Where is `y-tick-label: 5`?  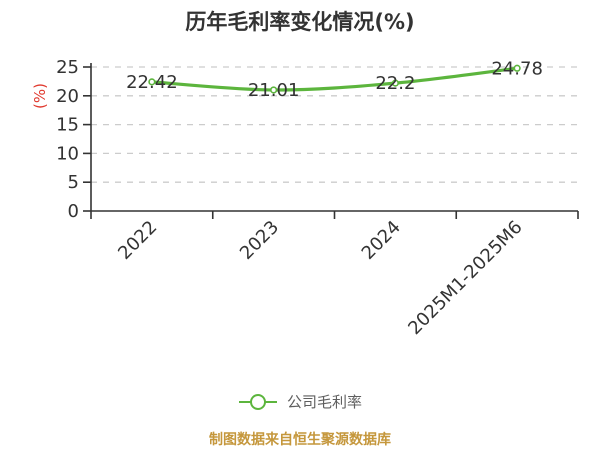 y-tick-label: 5 is located at coordinates (73, 182).